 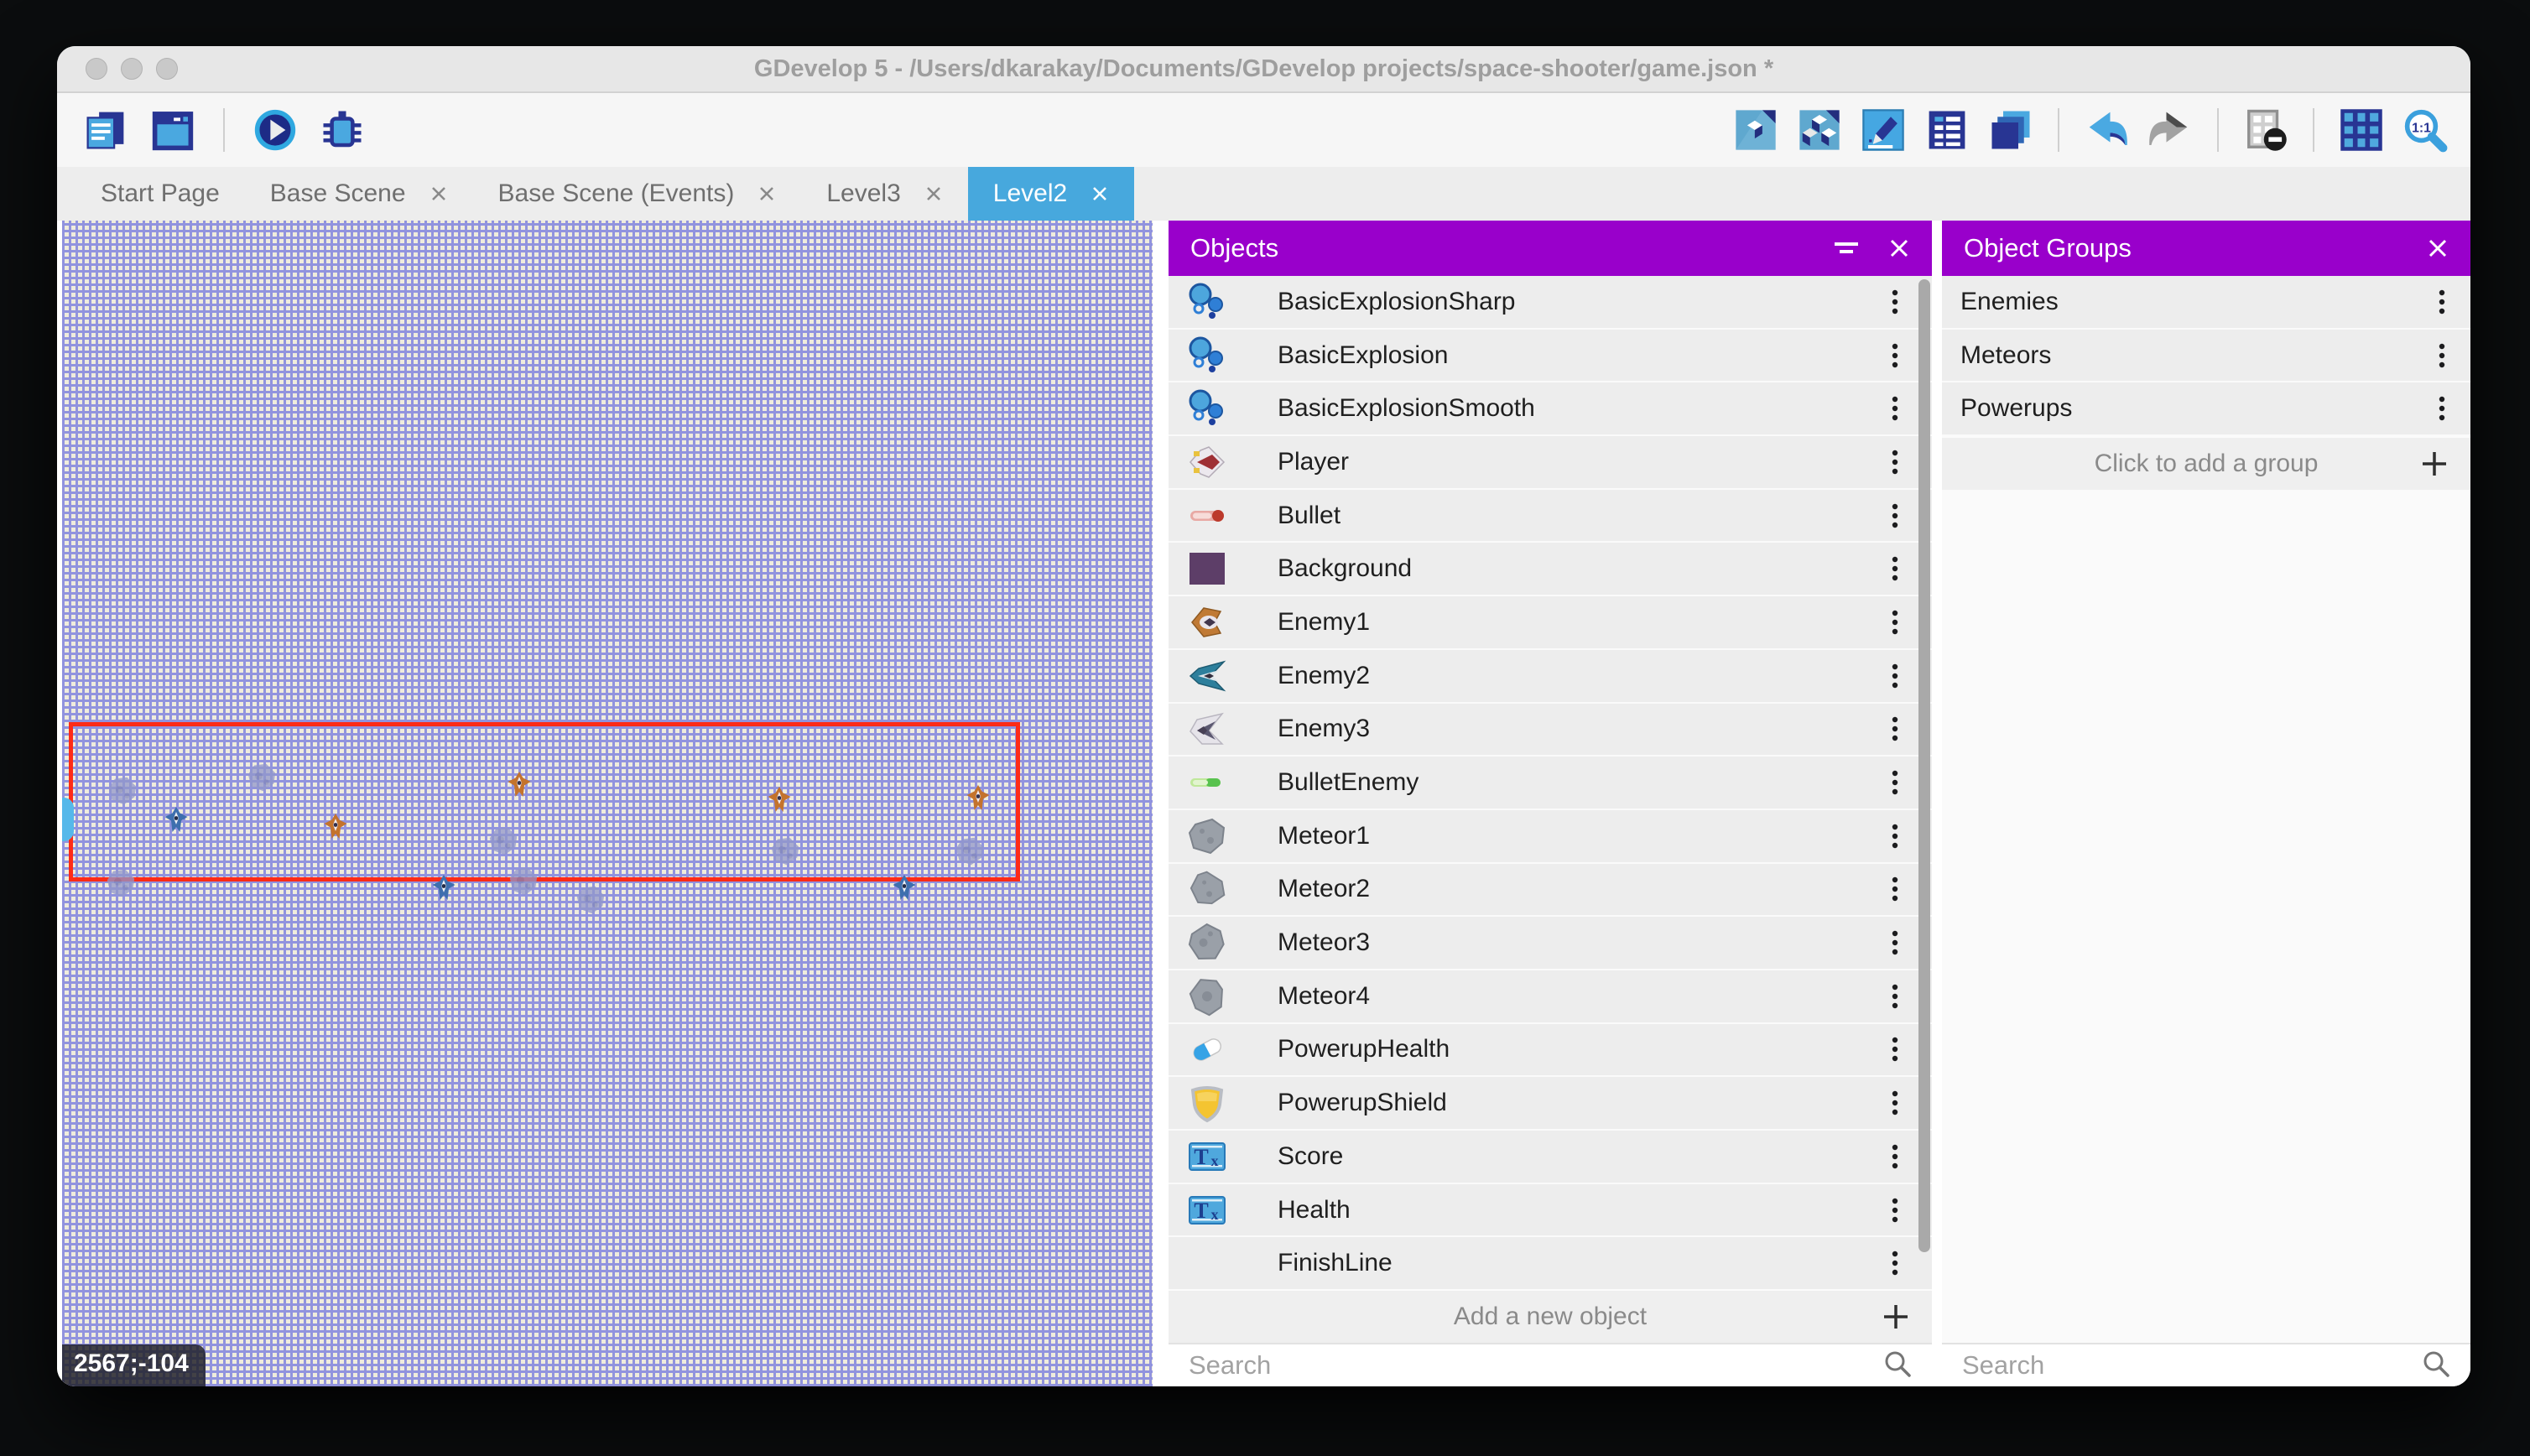 I want to click on object-row: PowerupShield, so click(x=1550, y=1104).